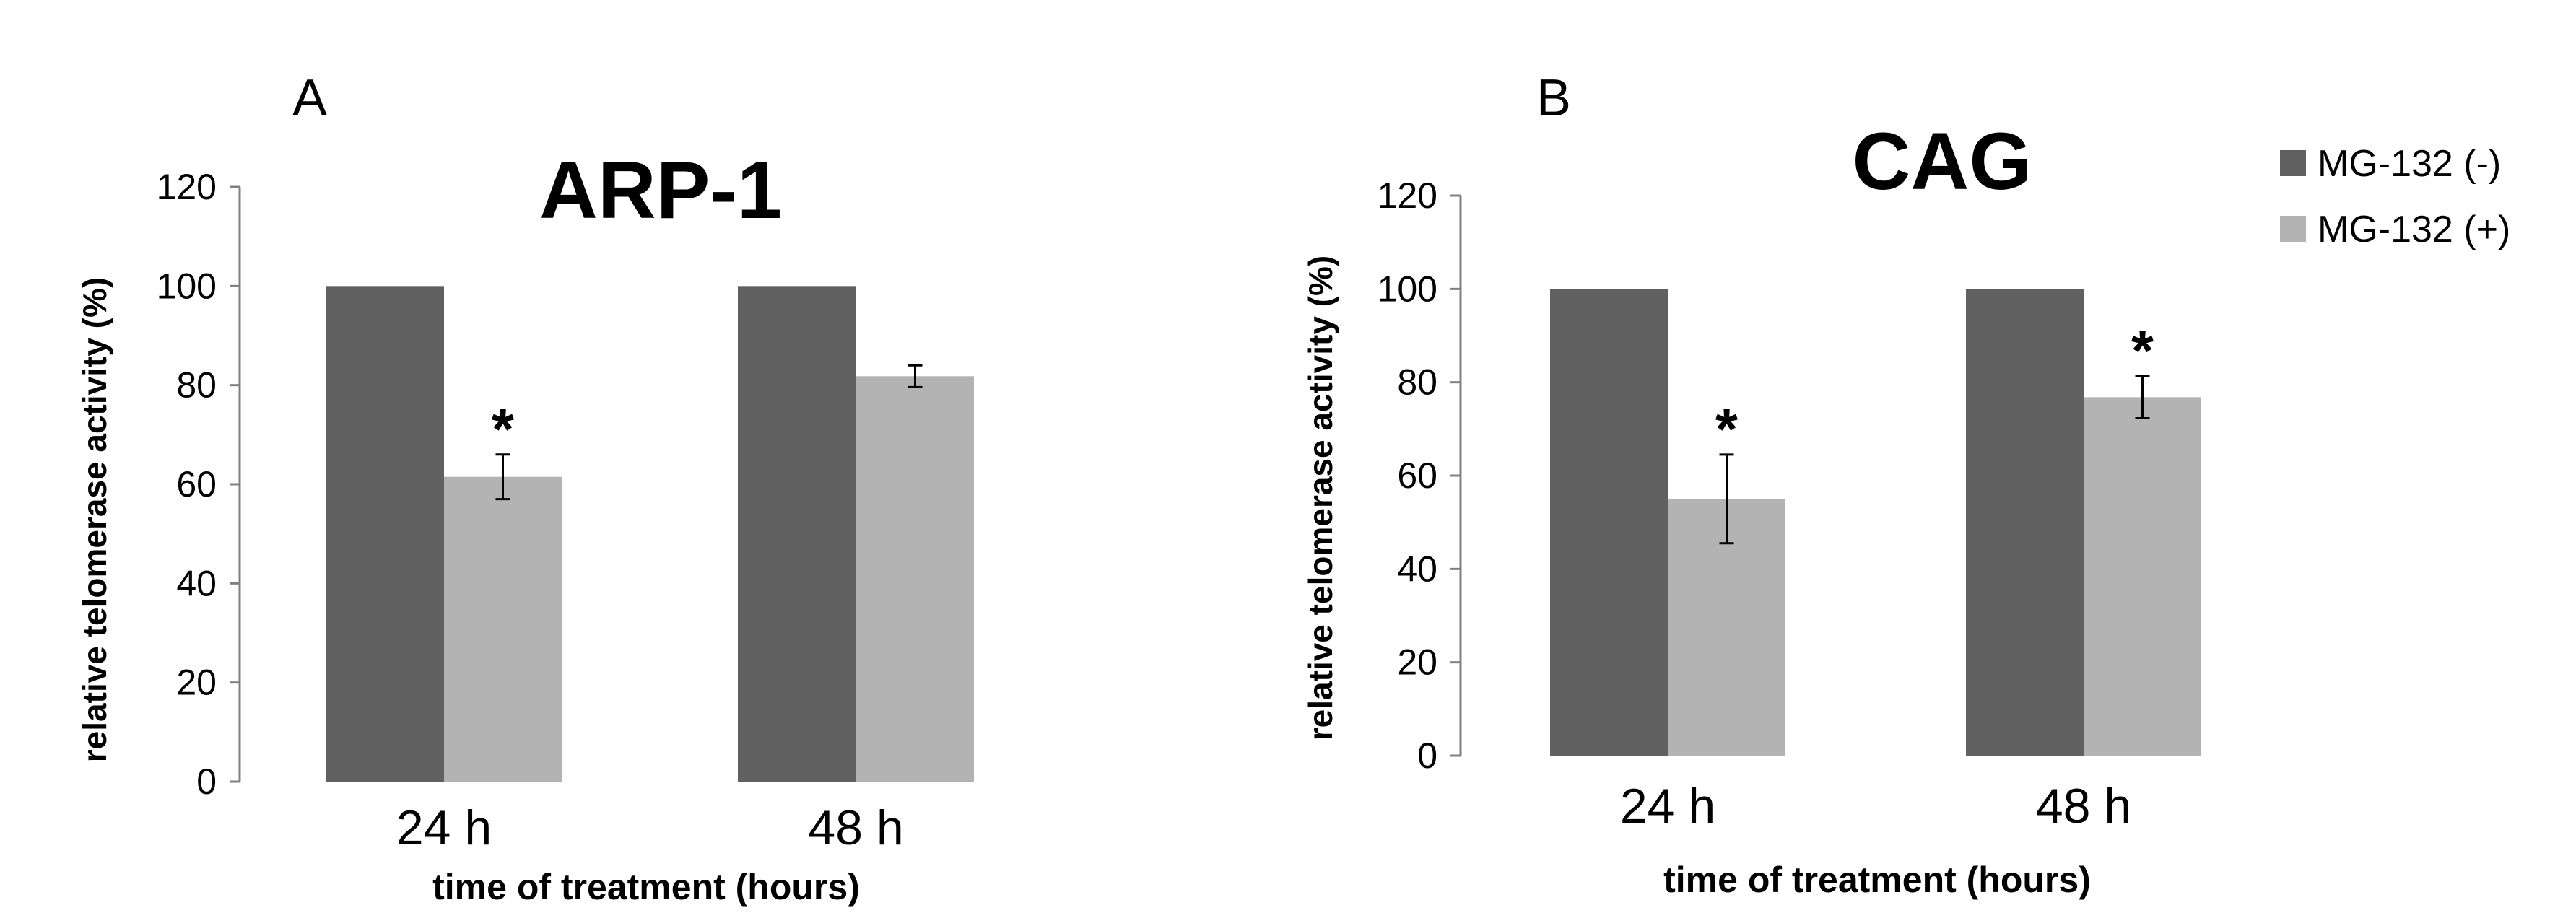 The width and height of the screenshot is (2576, 918). I want to click on legend-swatch-mg132-minus, so click(2293, 163).